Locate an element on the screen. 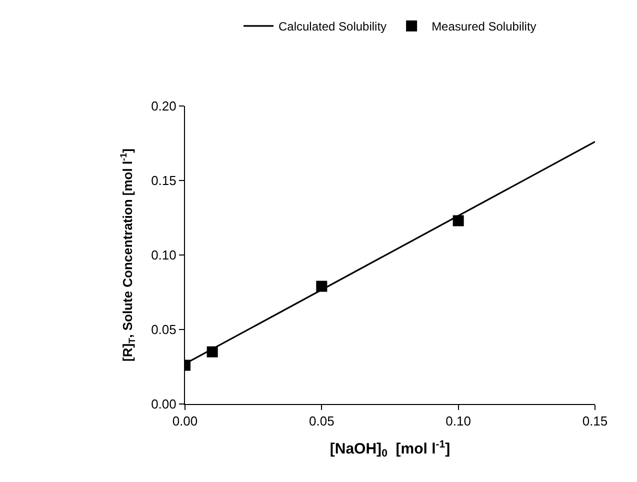  legend-label: Calculated Solubility is located at coordinates (332, 27).